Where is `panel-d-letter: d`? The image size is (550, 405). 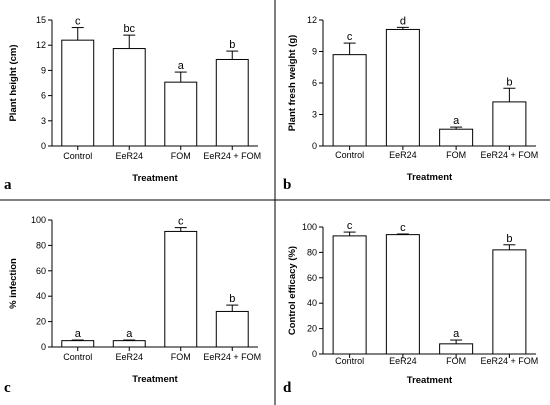 panel-d-letter: d is located at coordinates (287, 388).